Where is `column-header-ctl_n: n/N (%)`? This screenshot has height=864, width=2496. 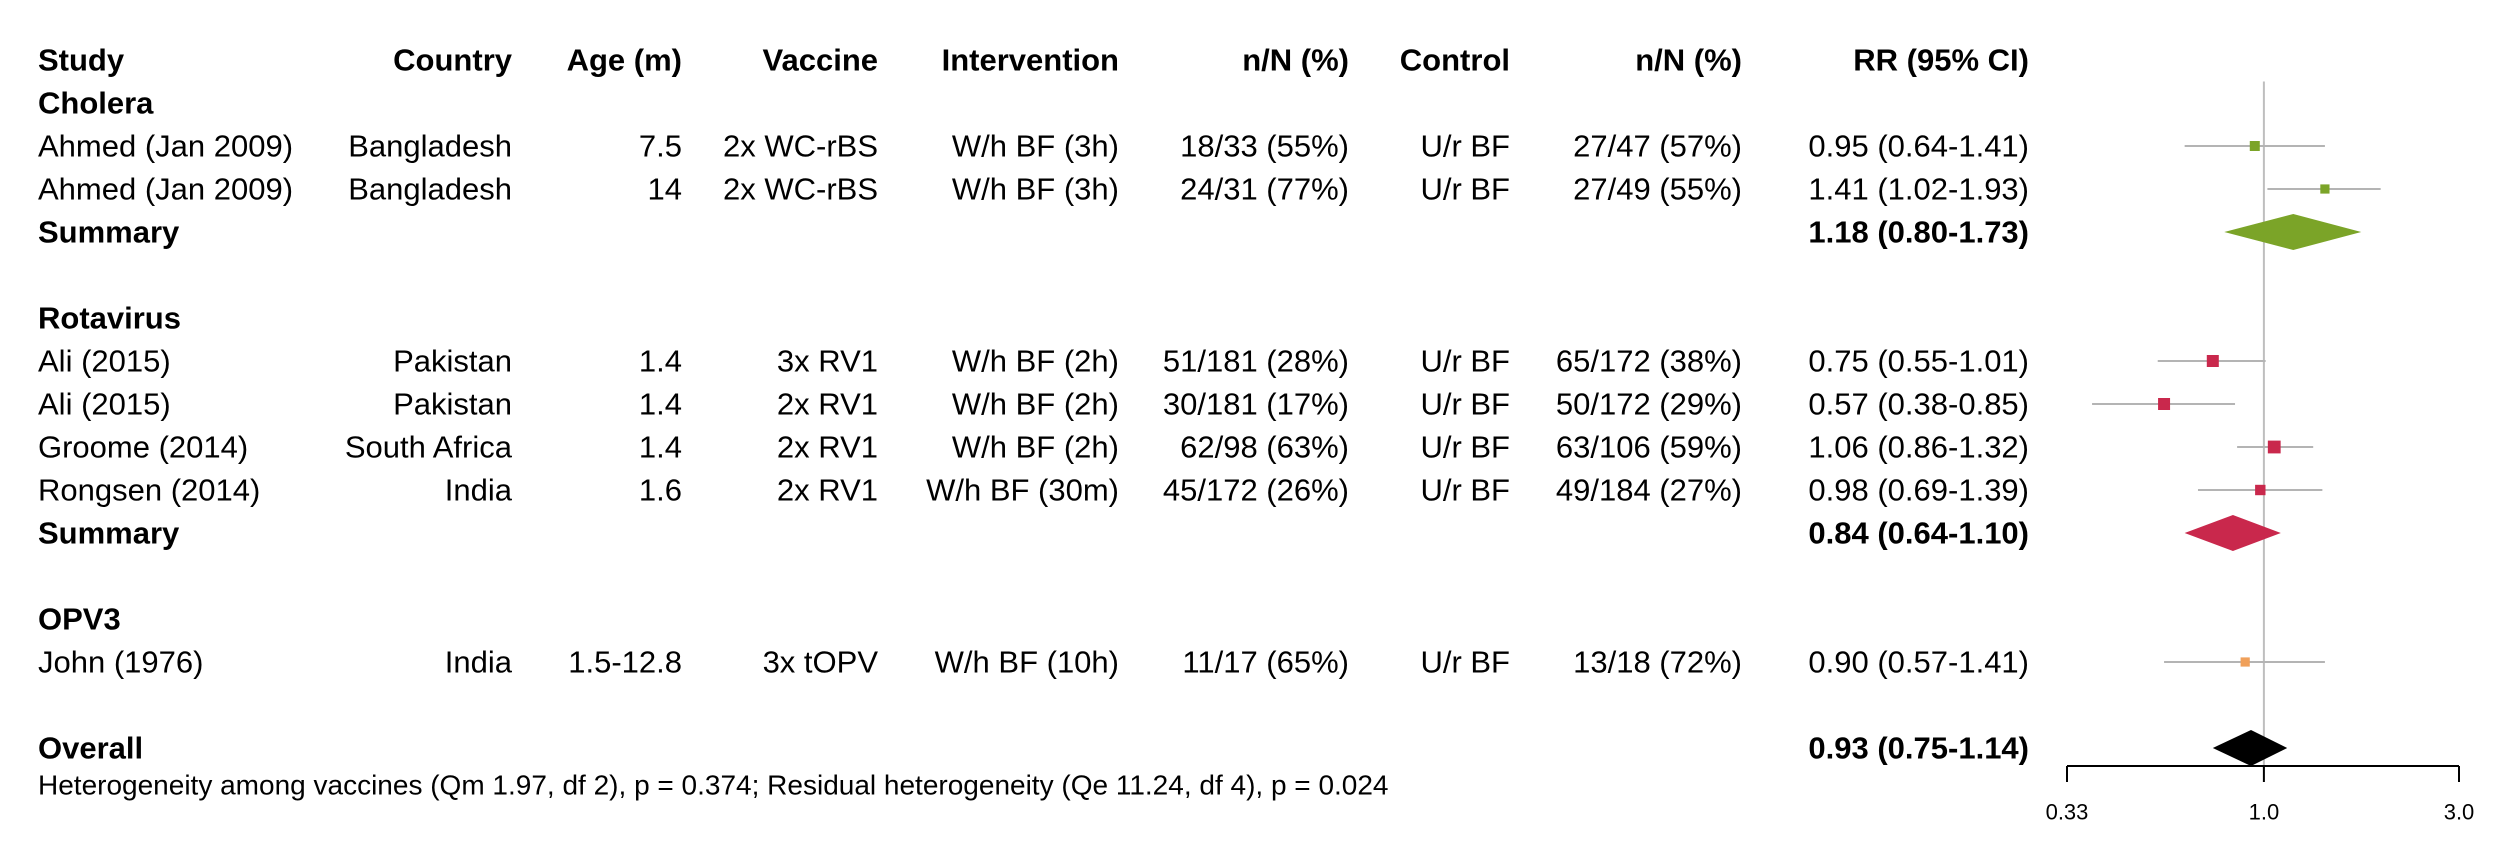
column-header-ctl_n: n/N (%) is located at coordinates (1688, 60).